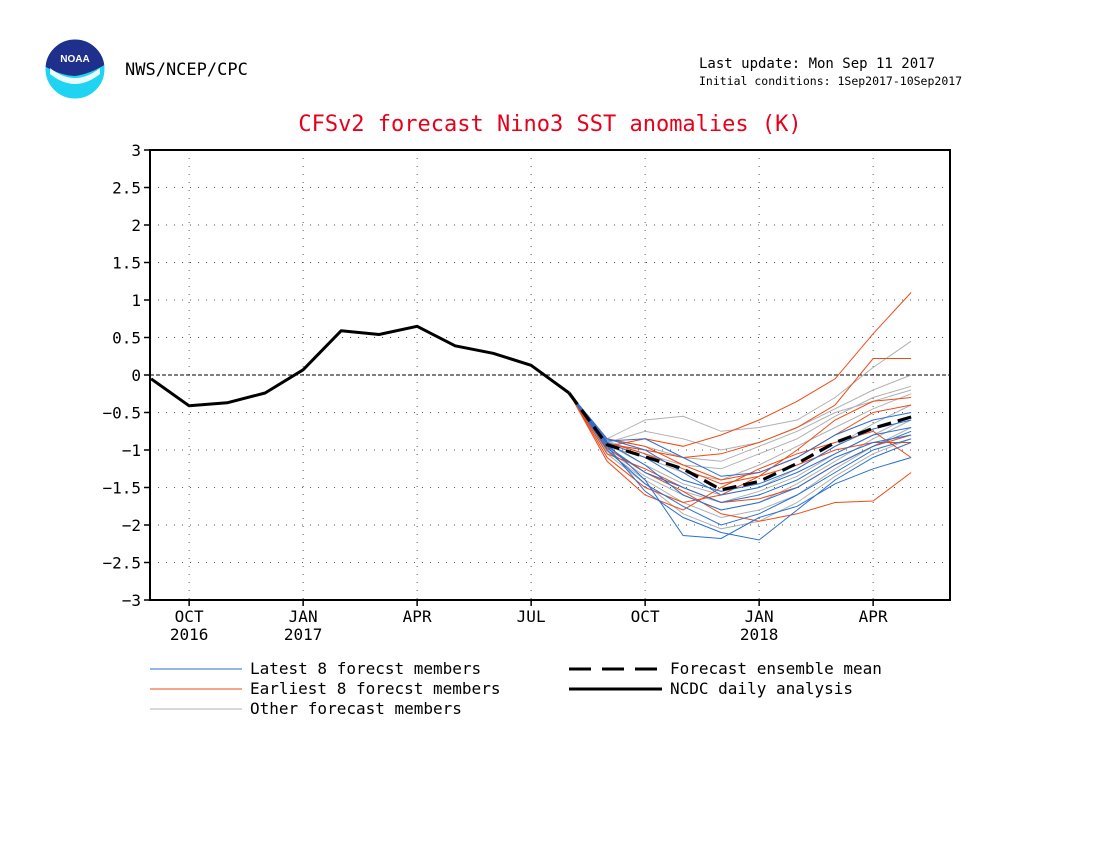  I want to click on observed-layer, so click(360, 366).